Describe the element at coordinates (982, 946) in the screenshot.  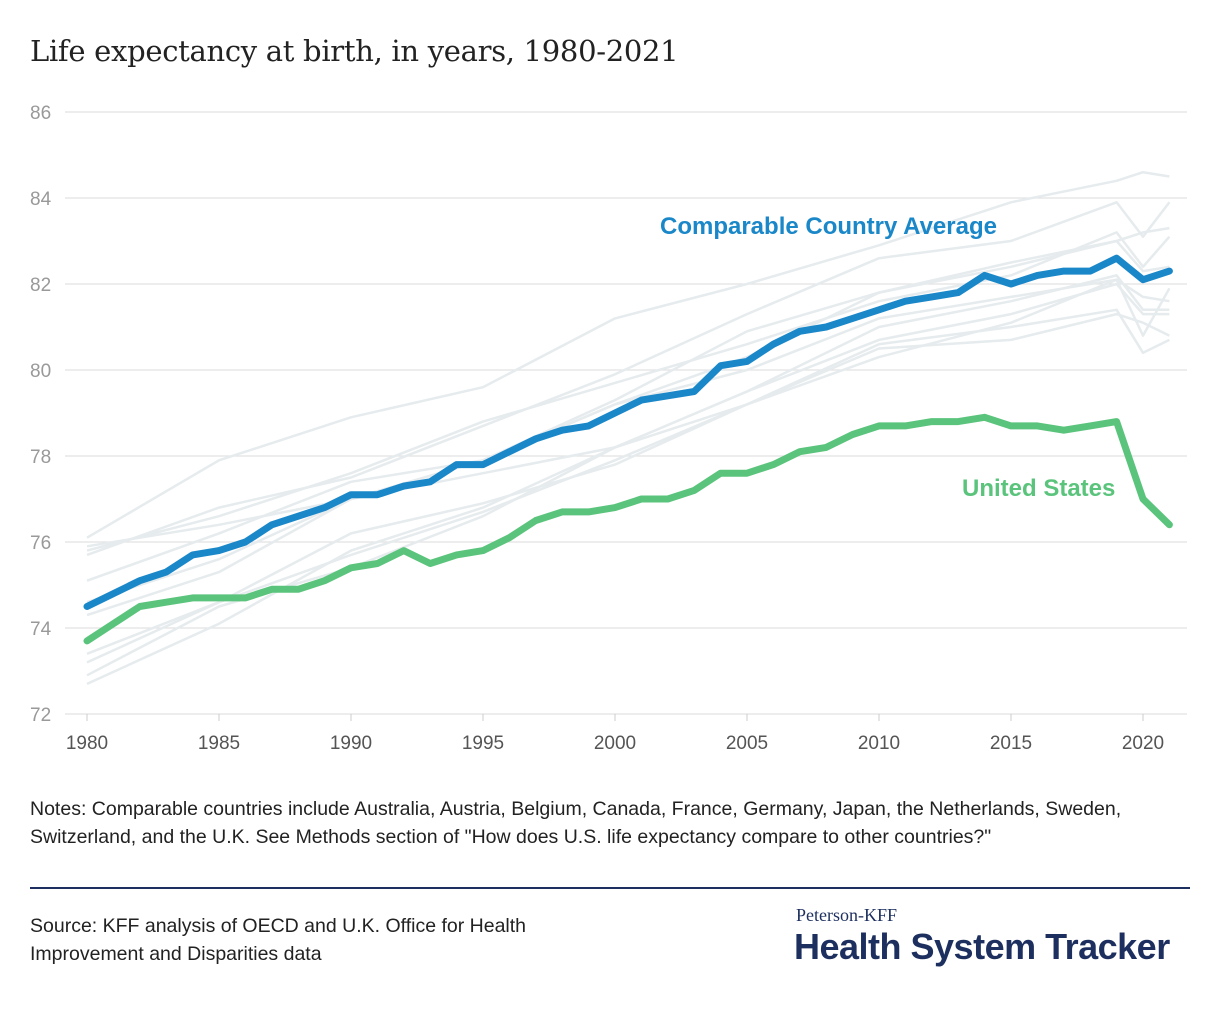
I see `logo-health-system-tracker: Health System Tracker` at that location.